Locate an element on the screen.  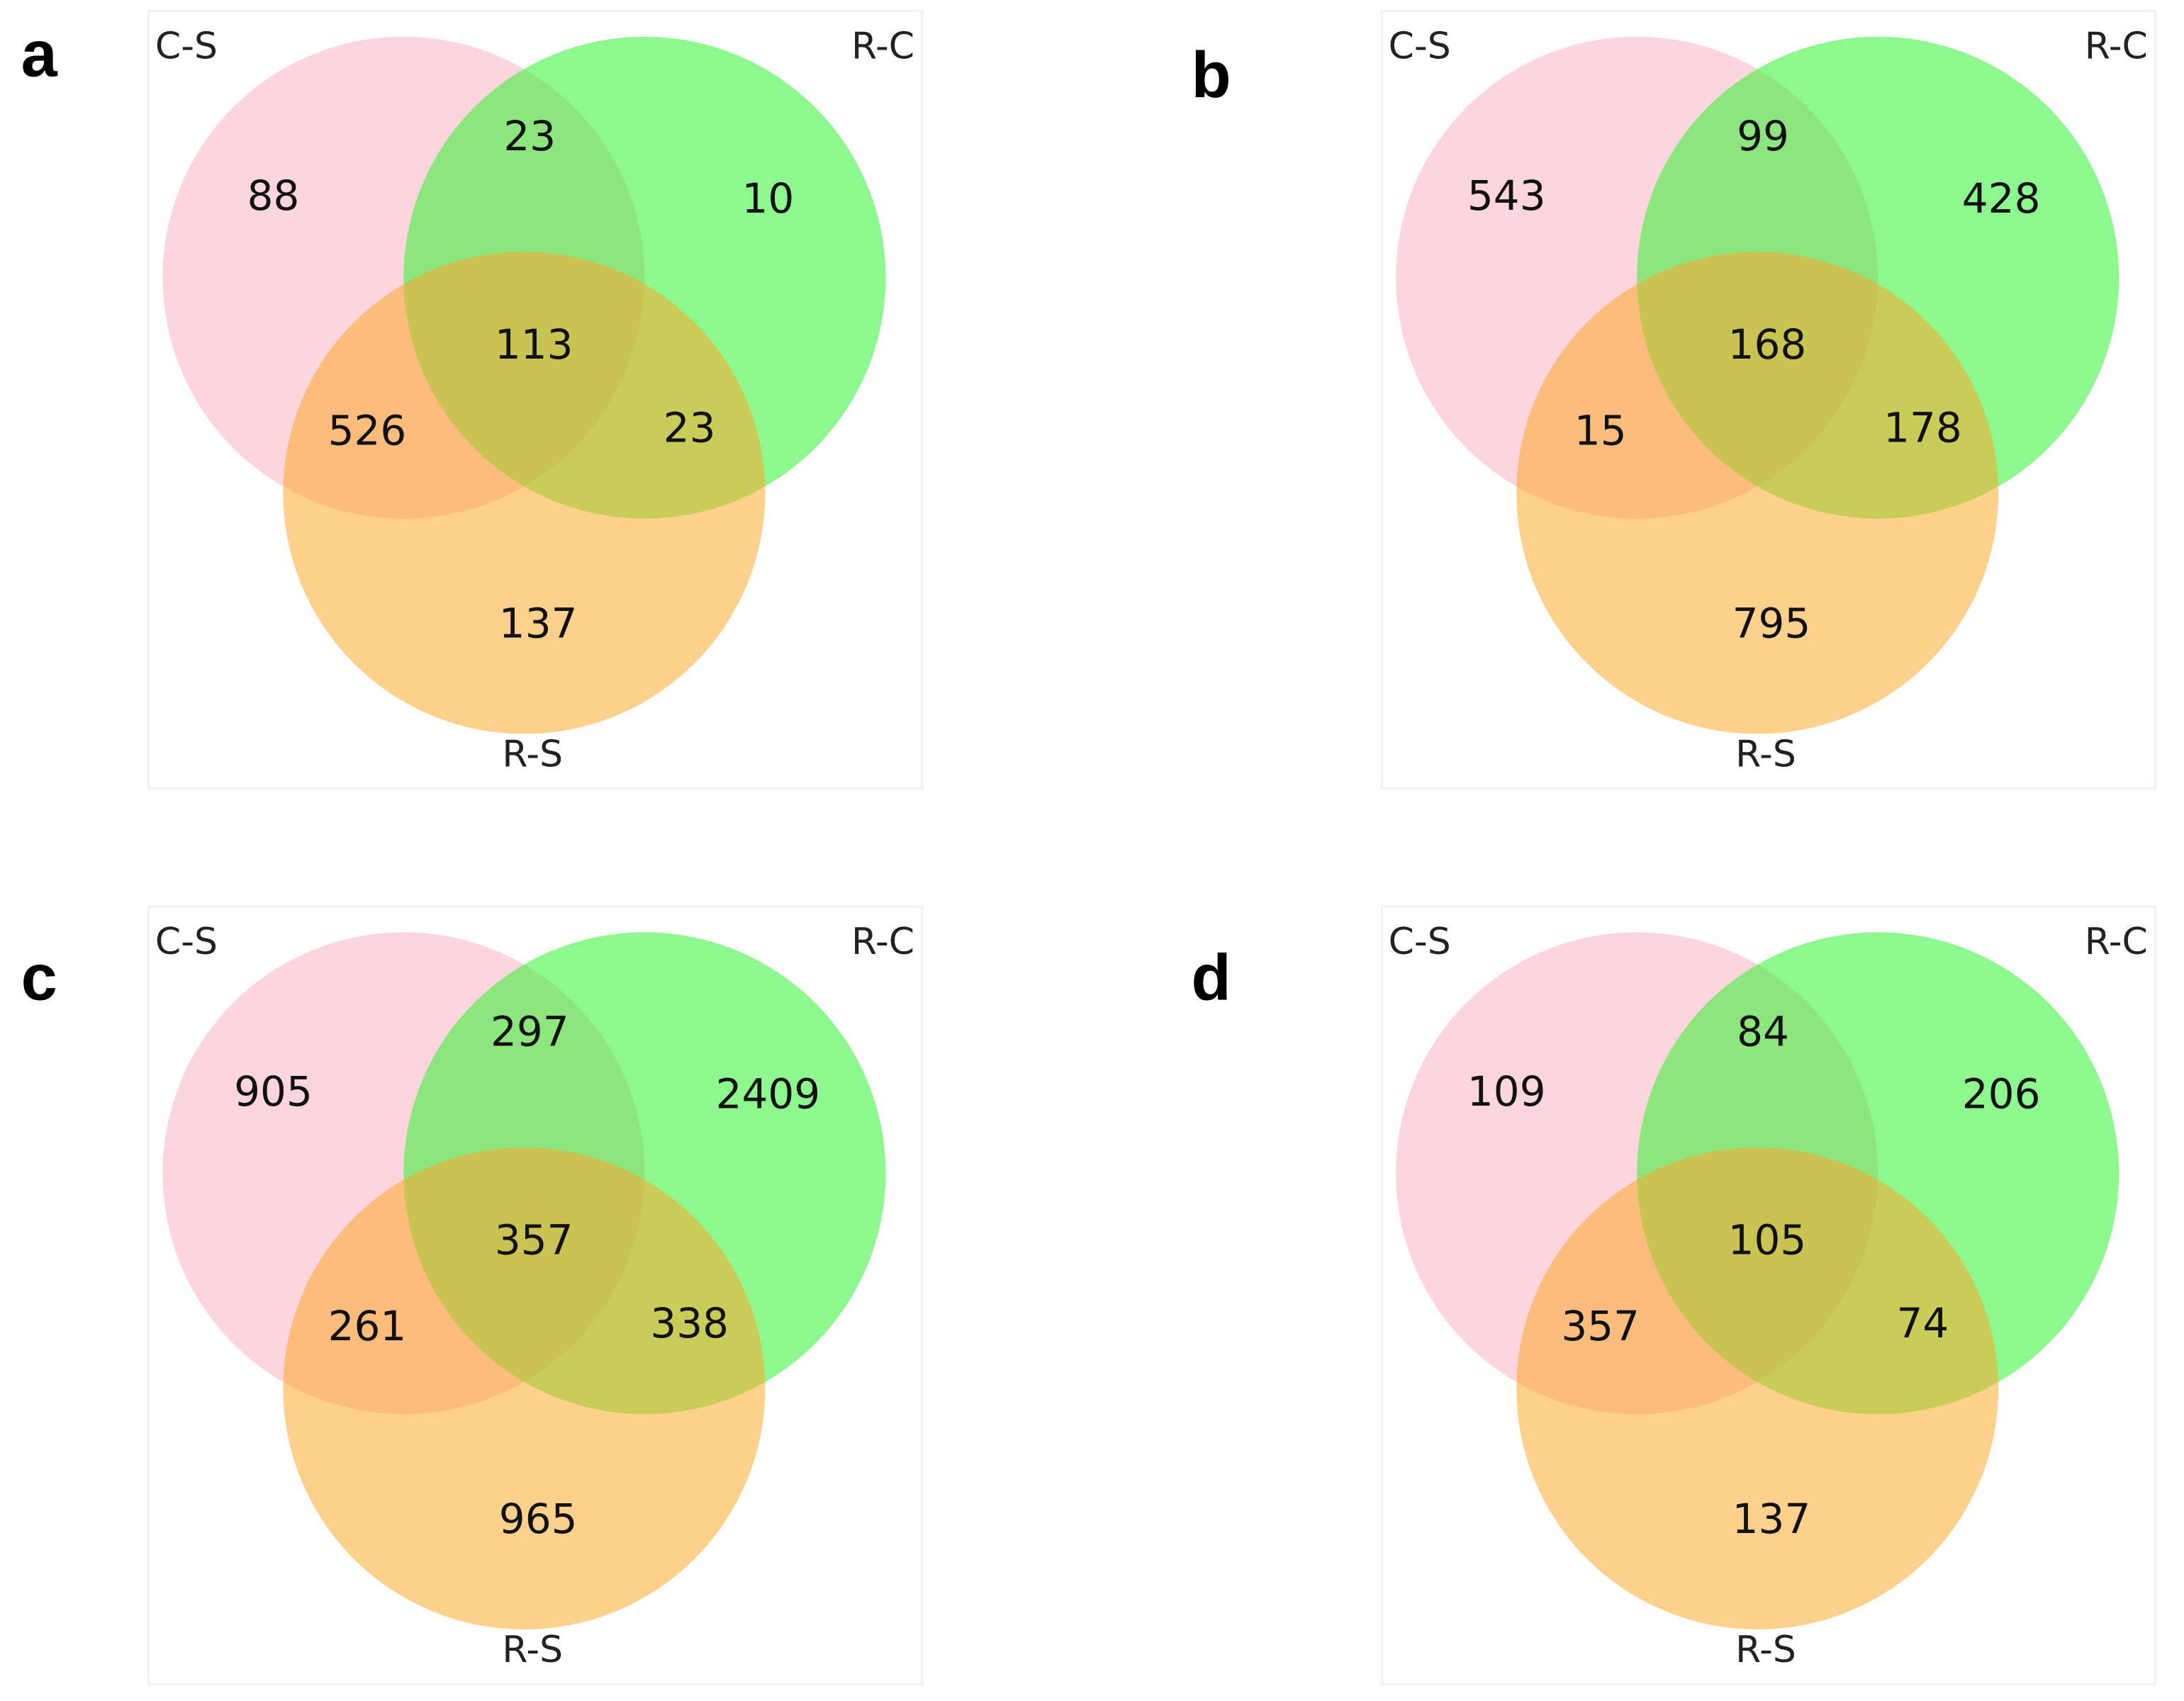
region-count-rc-only: 10 is located at coordinates (768, 198).